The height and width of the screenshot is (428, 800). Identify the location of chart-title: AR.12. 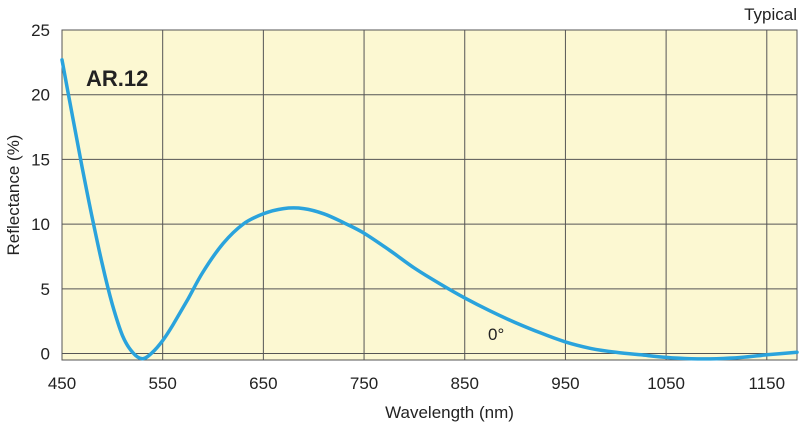
(117, 78).